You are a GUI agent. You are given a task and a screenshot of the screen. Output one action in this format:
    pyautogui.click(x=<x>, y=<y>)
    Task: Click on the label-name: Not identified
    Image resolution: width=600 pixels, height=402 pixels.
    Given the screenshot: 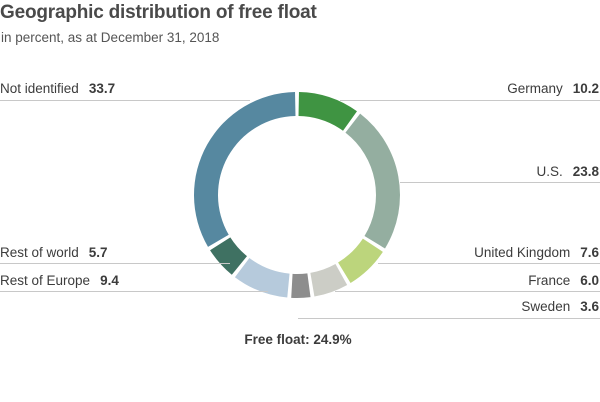 What is the action you would take?
    pyautogui.click(x=39, y=88)
    